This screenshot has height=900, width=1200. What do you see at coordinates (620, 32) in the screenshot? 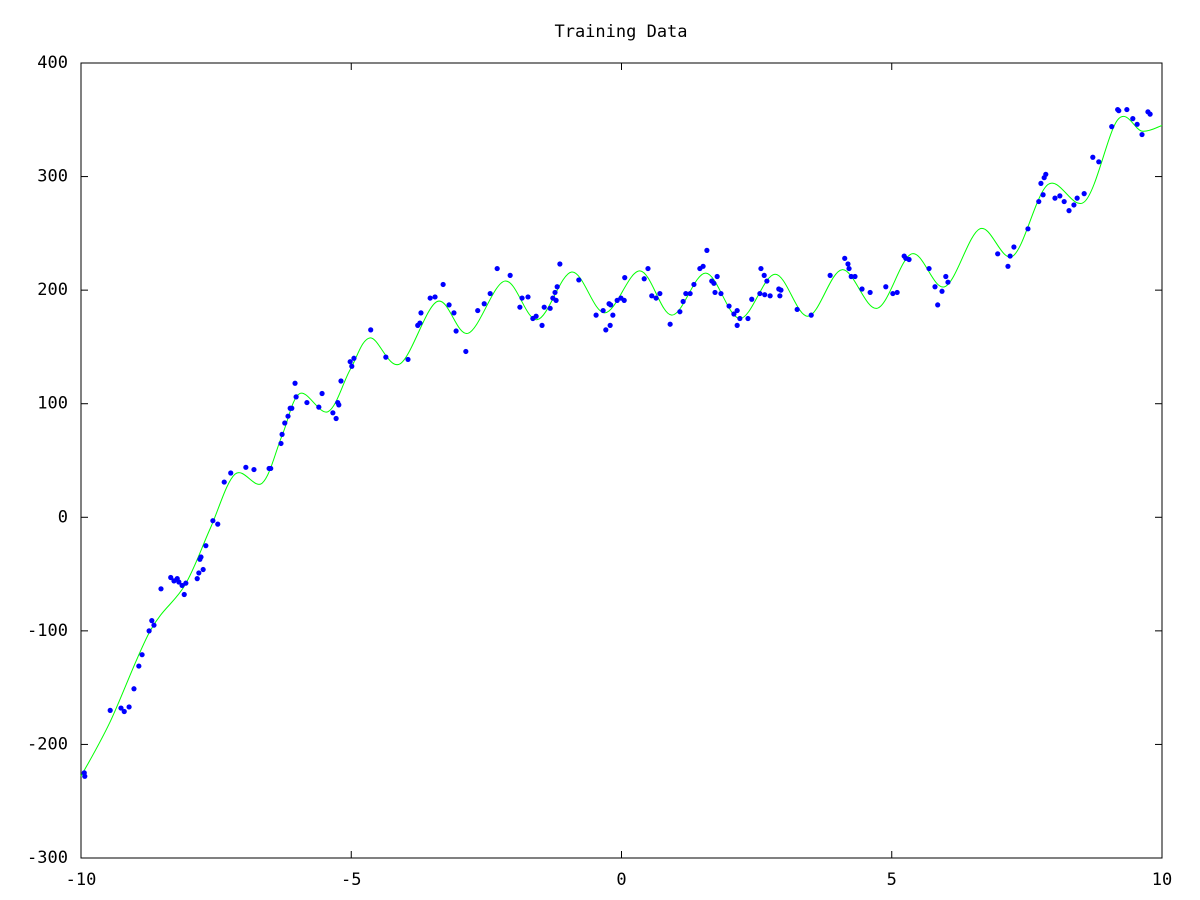
I see `chart-title: Training Data` at bounding box center [620, 32].